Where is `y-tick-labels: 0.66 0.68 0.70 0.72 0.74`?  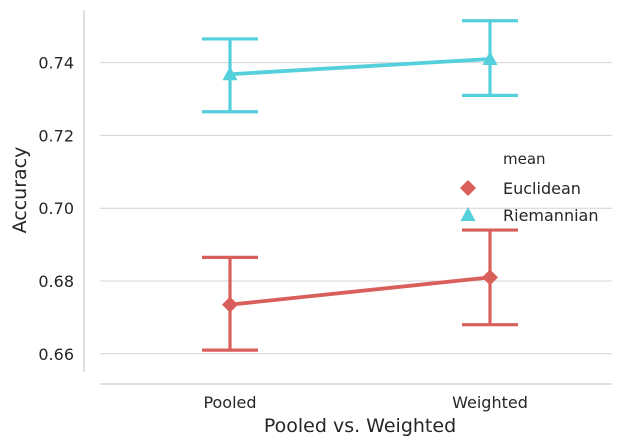
y-tick-labels: 0.66 0.68 0.70 0.72 0.74 is located at coordinates (56, 209).